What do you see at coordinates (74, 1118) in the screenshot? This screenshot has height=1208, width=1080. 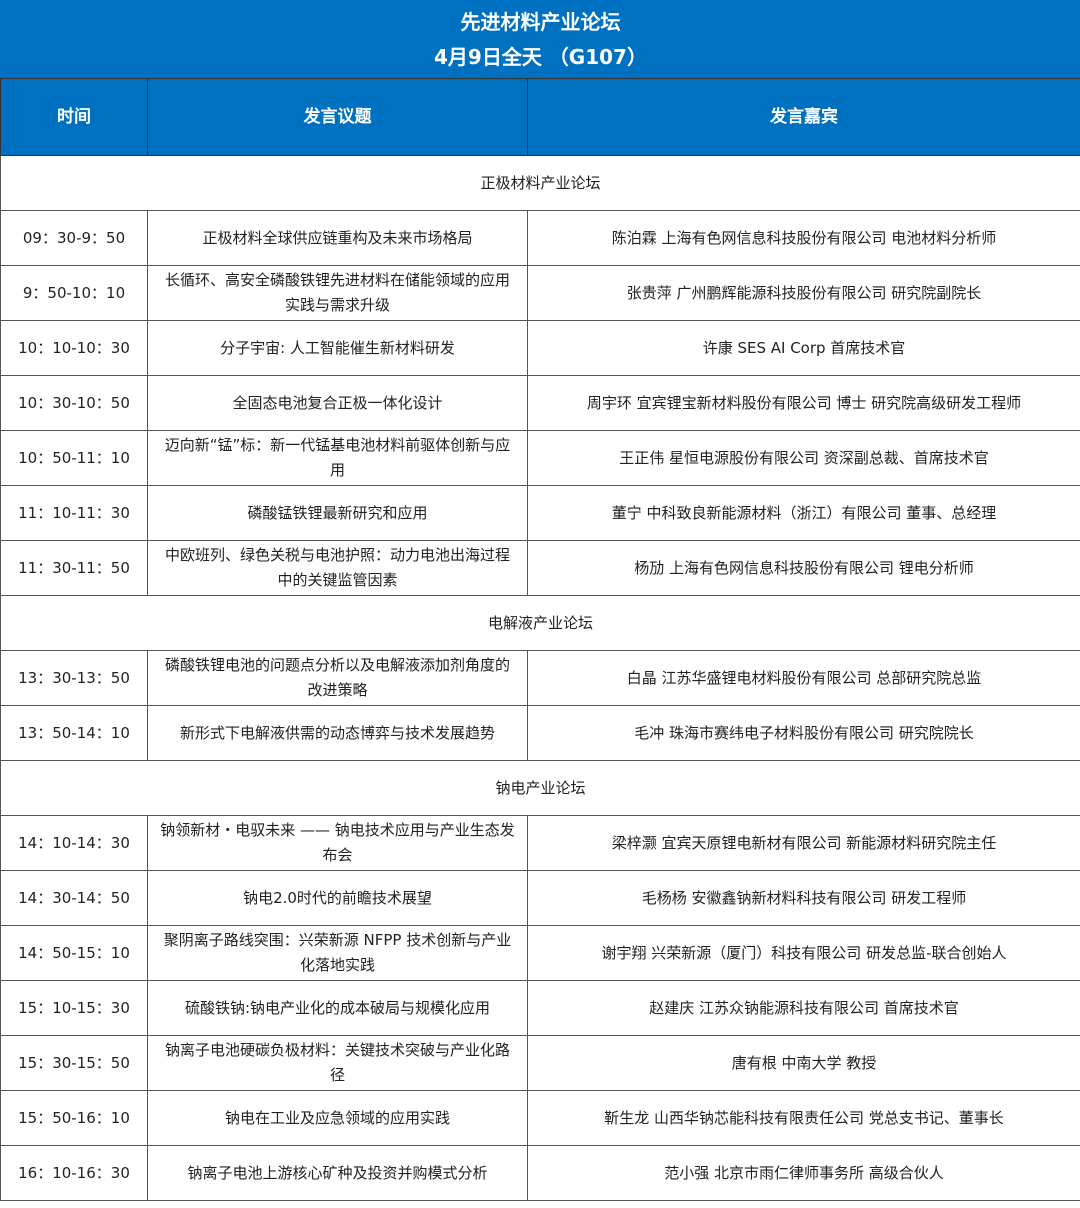 I see `time-cell: 15：50-16：10` at bounding box center [74, 1118].